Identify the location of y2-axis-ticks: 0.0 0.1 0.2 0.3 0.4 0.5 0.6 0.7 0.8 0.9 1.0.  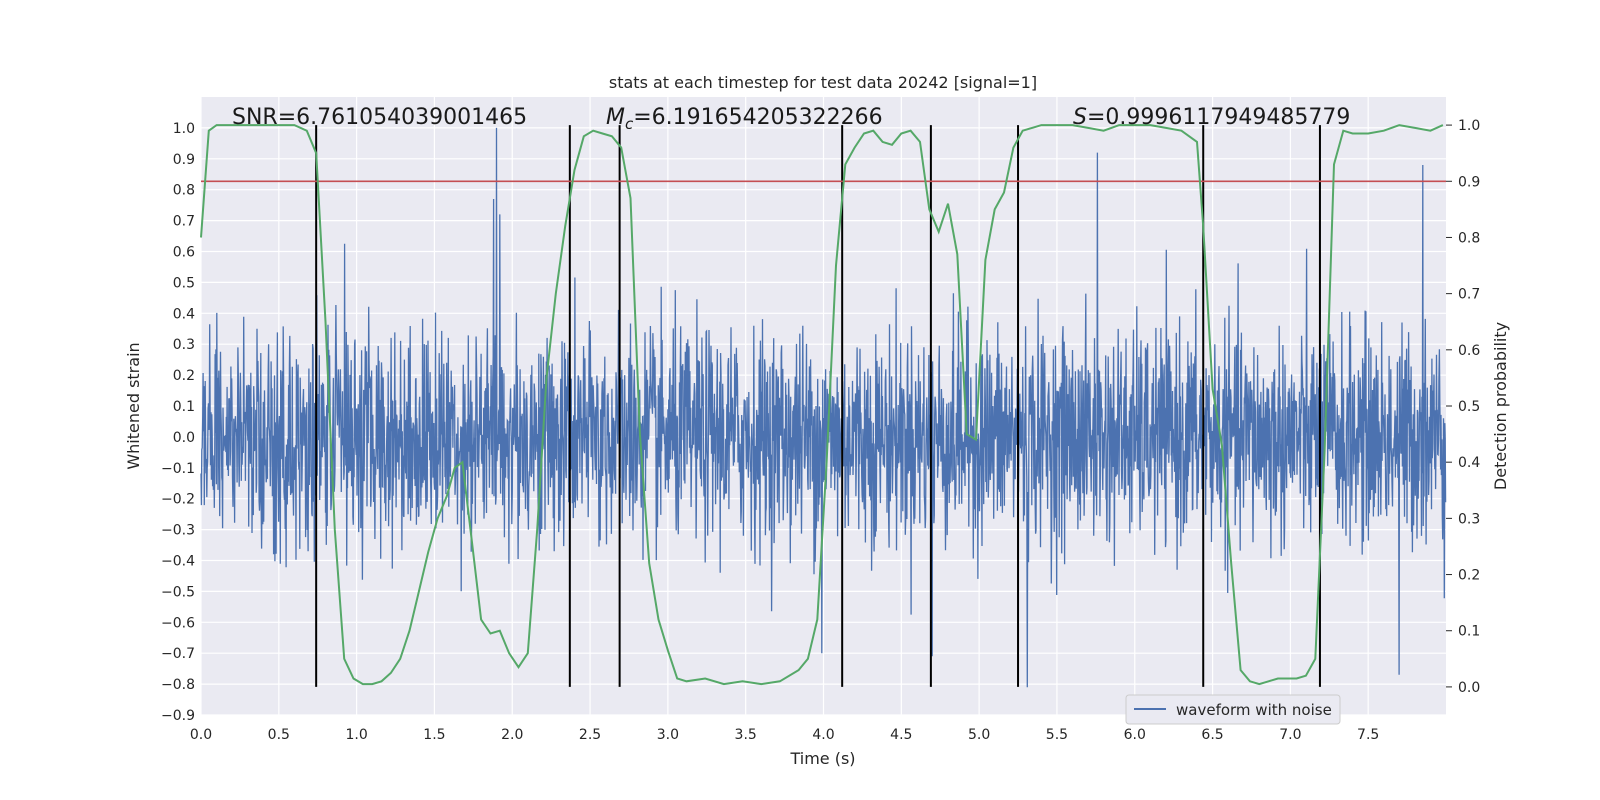
(1463, 407).